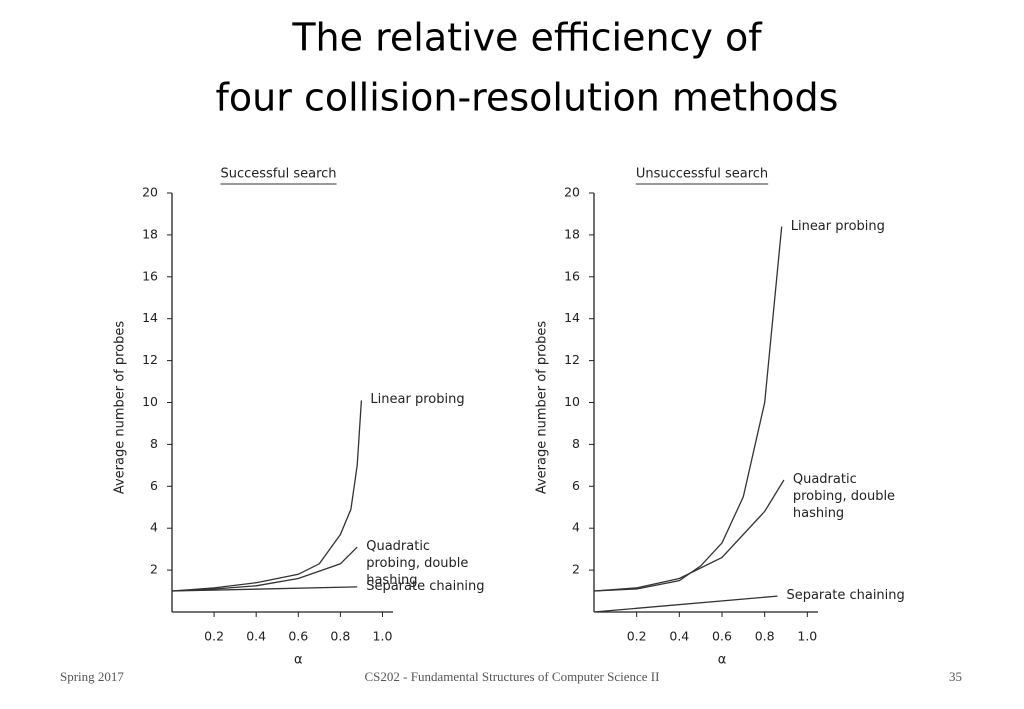 The image size is (1024, 709). Describe the element at coordinates (527, 38) in the screenshot. I see `slide-title: The relative efficiency of` at that location.